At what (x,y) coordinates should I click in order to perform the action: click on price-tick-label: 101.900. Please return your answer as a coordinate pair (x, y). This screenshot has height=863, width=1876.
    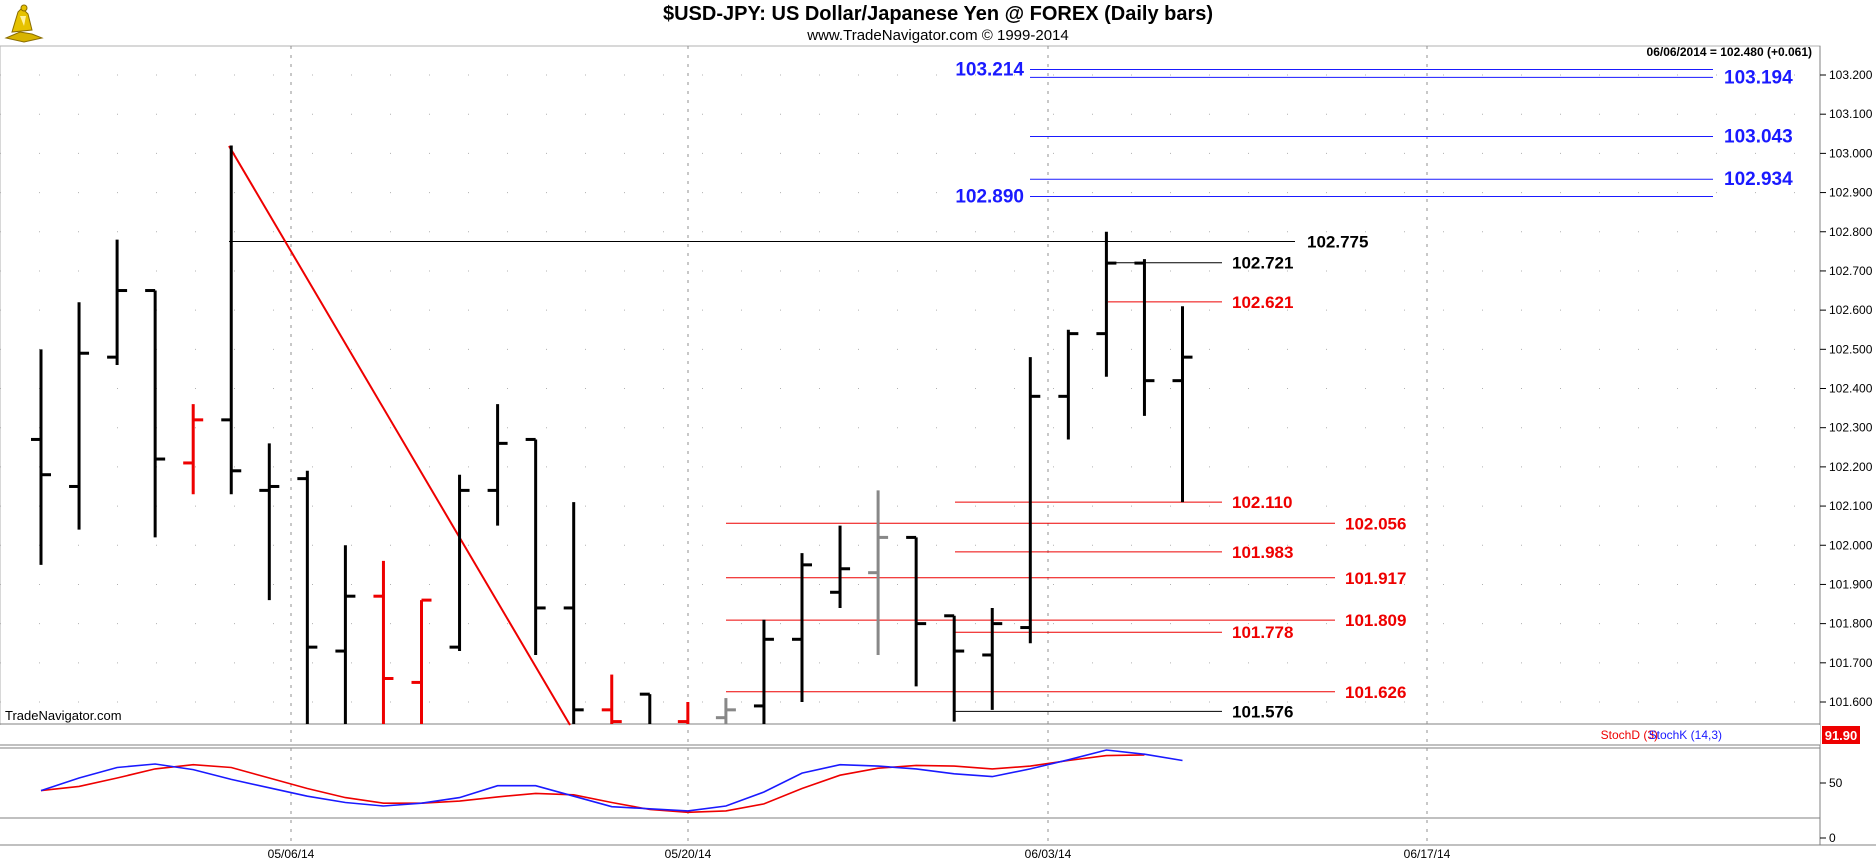
    Looking at the image, I should click on (1851, 584).